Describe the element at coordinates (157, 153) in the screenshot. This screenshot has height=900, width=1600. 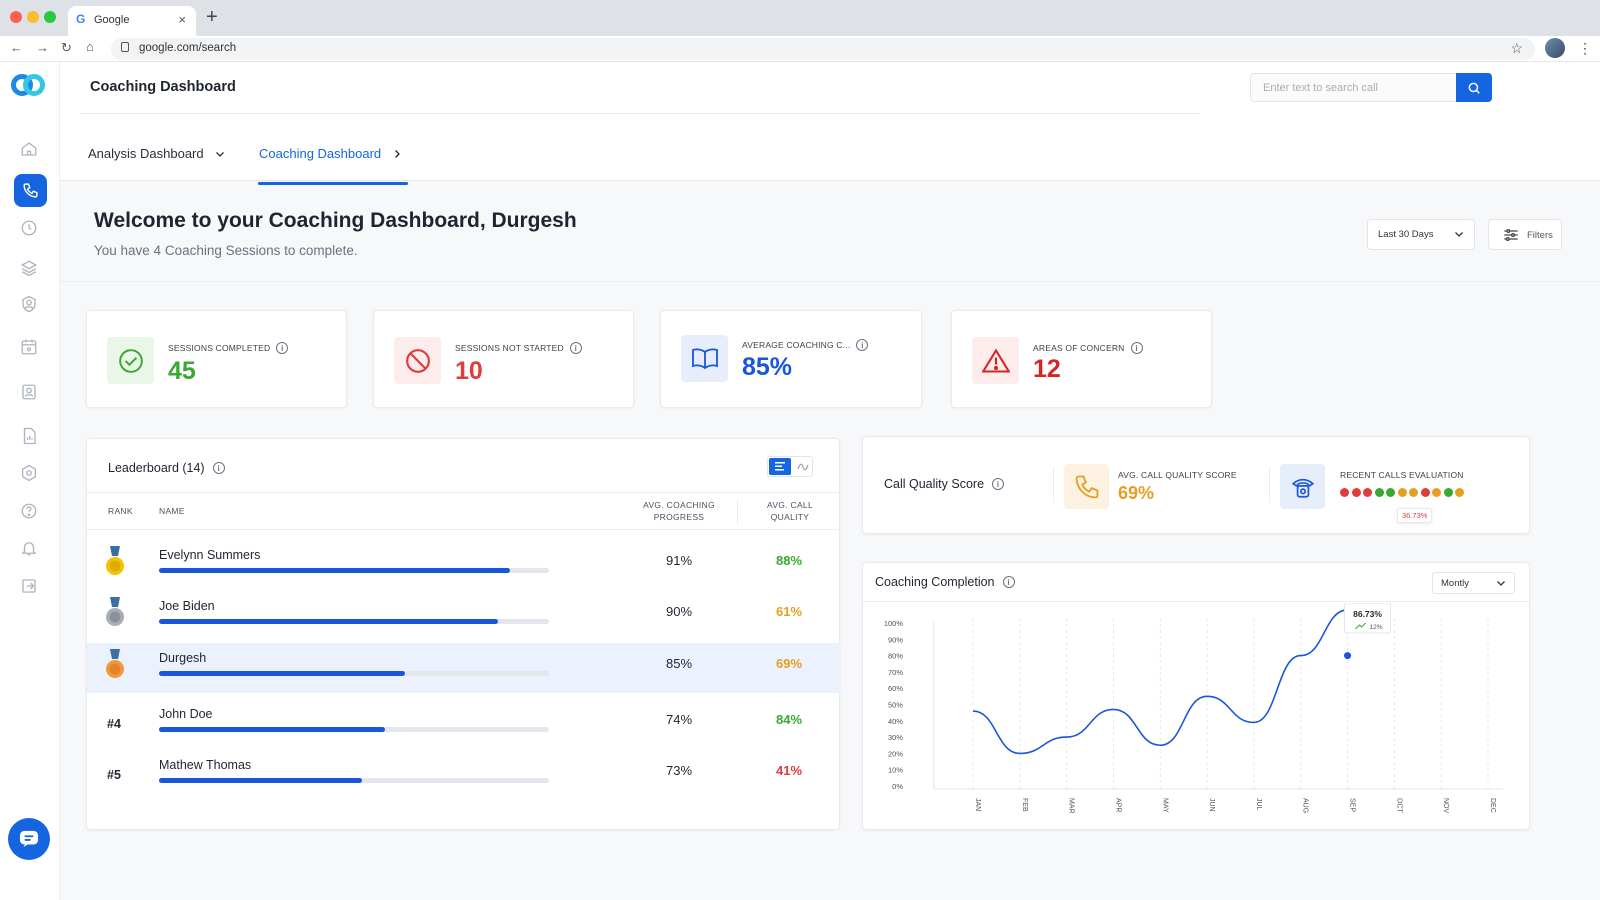
I see `tab-analysis-dashboard: Analysis Dashboard` at that location.